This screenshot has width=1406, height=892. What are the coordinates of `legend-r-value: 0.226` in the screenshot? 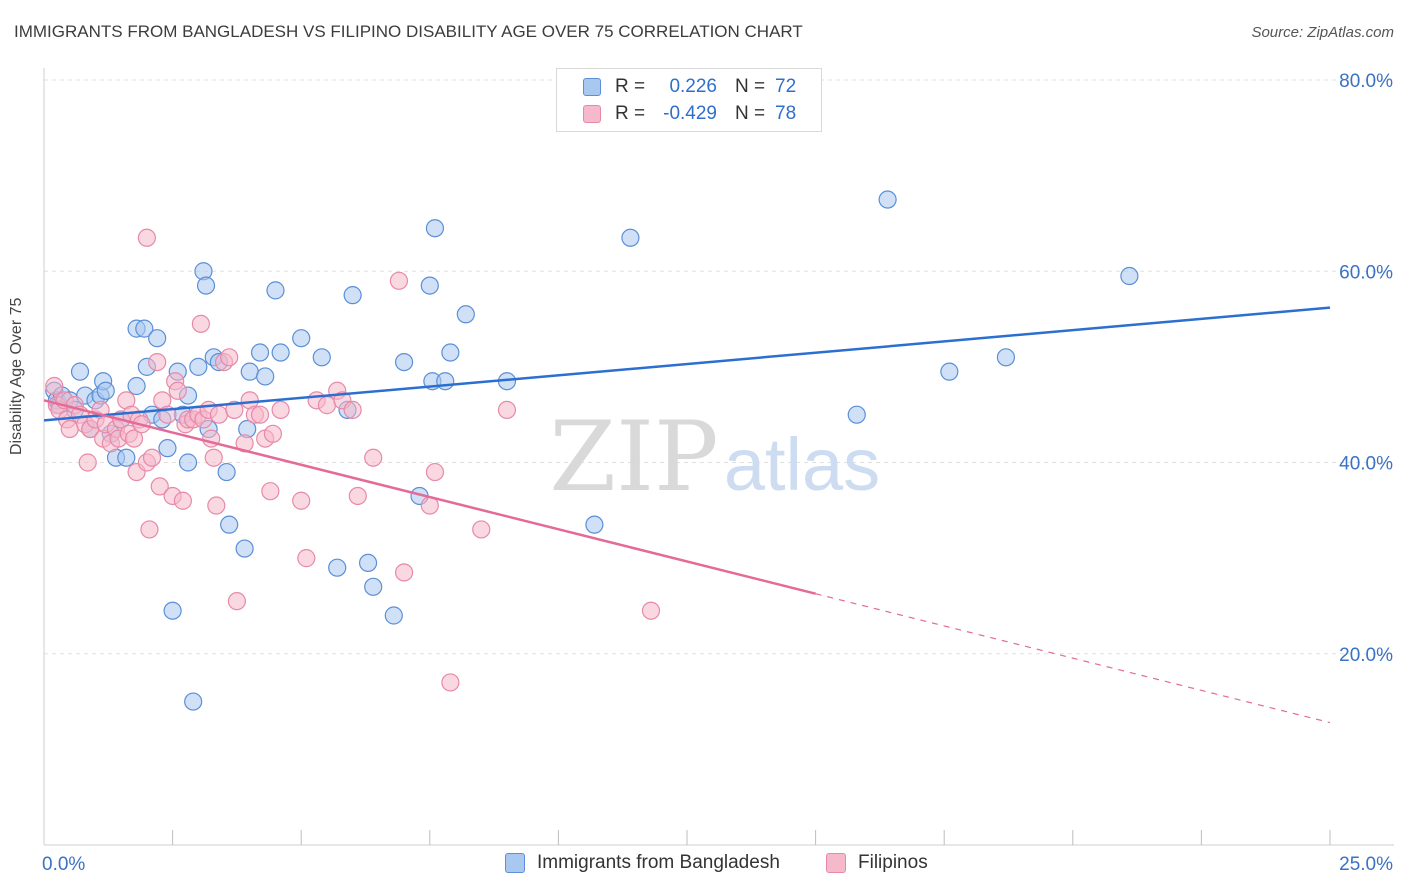 It's located at (693, 86).